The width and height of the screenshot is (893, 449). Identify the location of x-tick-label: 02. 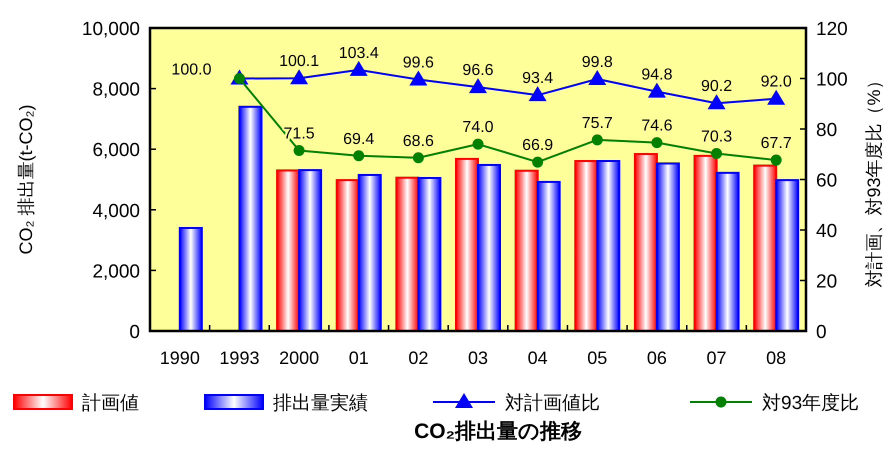
(418, 358).